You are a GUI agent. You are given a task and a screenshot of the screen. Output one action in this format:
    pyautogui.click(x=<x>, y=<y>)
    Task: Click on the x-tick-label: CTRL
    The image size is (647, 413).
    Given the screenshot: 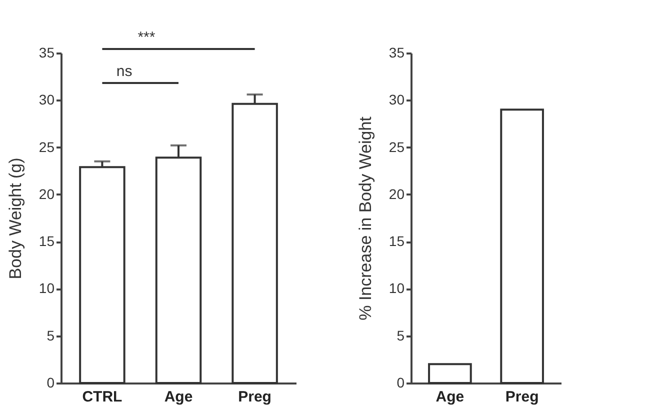 What is the action you would take?
    pyautogui.click(x=102, y=397)
    